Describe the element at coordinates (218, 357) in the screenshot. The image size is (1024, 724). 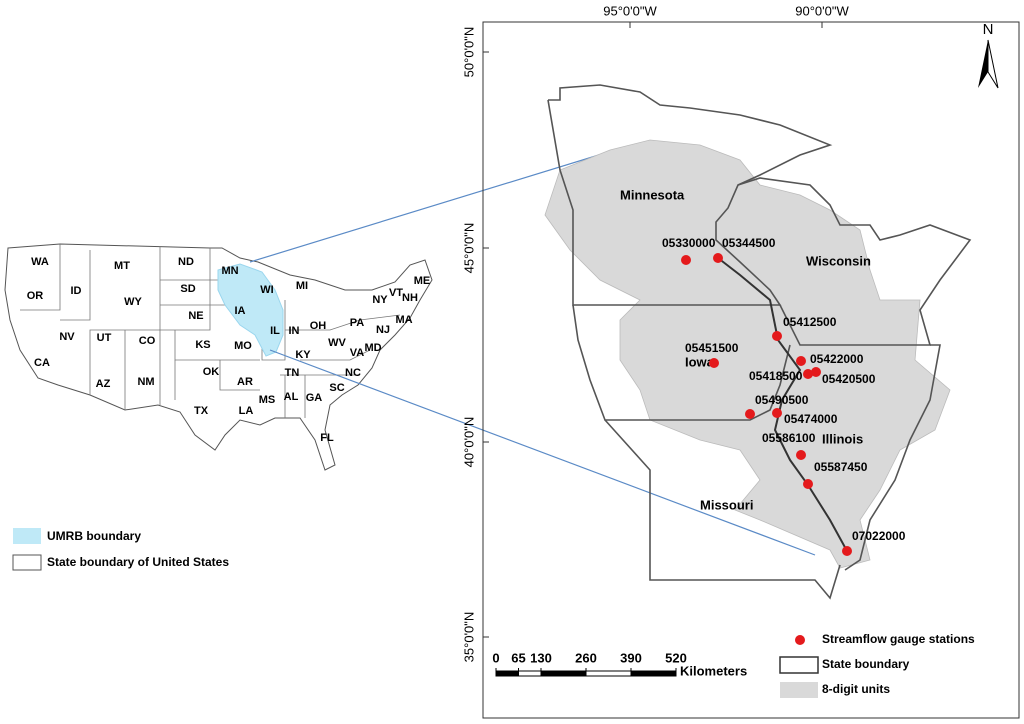
I see `us-outline` at that location.